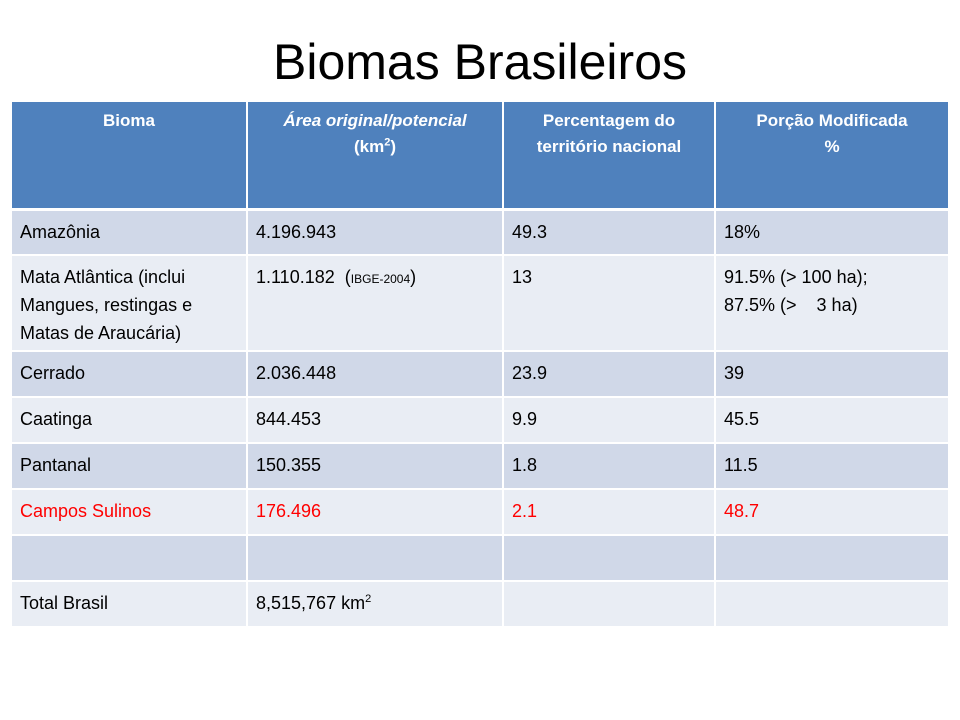 The image size is (960, 720). I want to click on cell-porcao: 91.5% (> 100 ha); 87.5% (> 3 ha), so click(831, 303).